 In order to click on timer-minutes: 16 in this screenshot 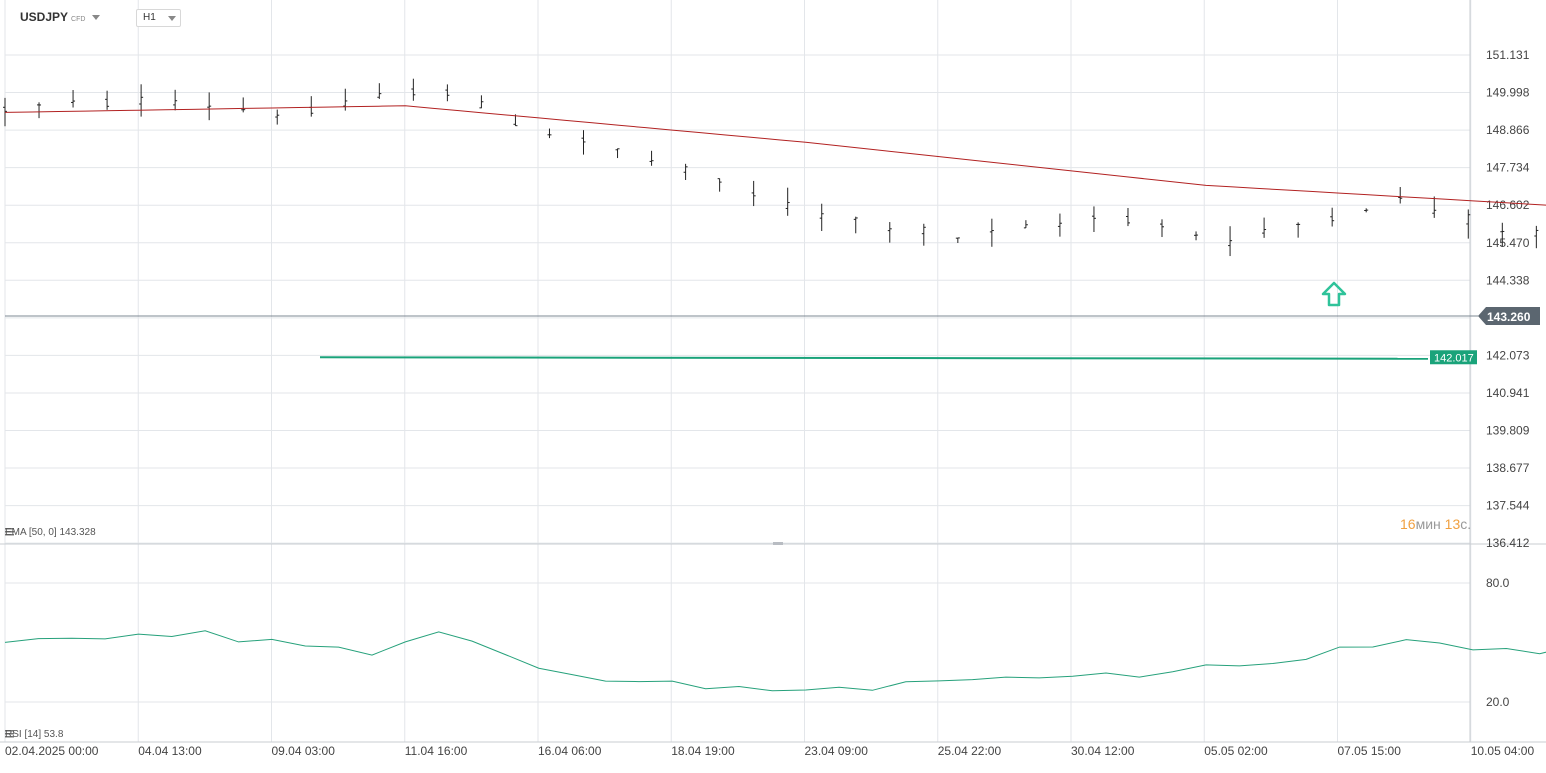, I will do `click(1408, 524)`.